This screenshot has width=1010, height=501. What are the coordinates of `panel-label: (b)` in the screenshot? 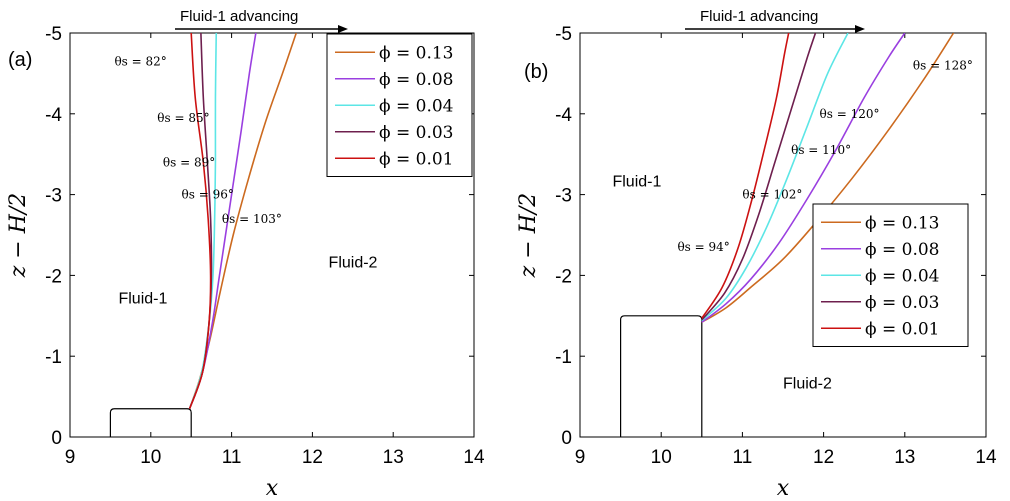 It's located at (536, 72).